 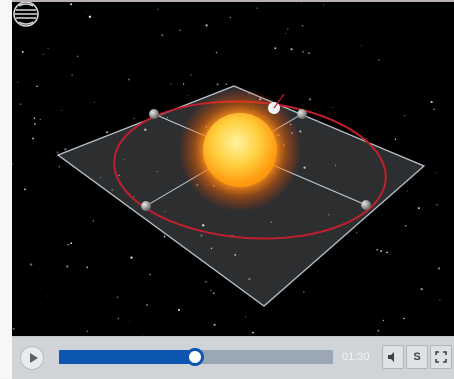 I want to click on top-edge, so click(x=233, y=1).